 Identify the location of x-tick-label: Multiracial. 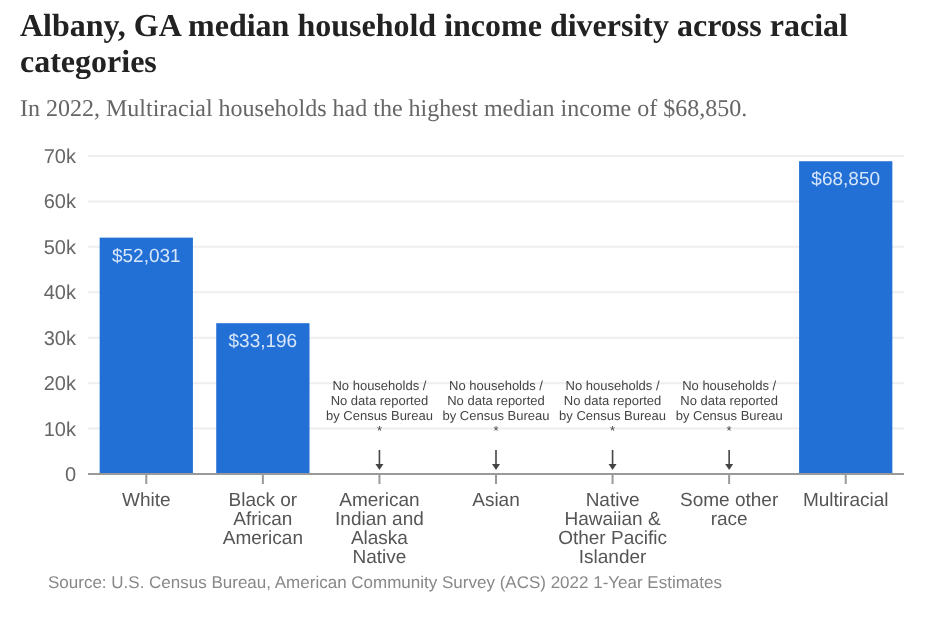
(845, 501).